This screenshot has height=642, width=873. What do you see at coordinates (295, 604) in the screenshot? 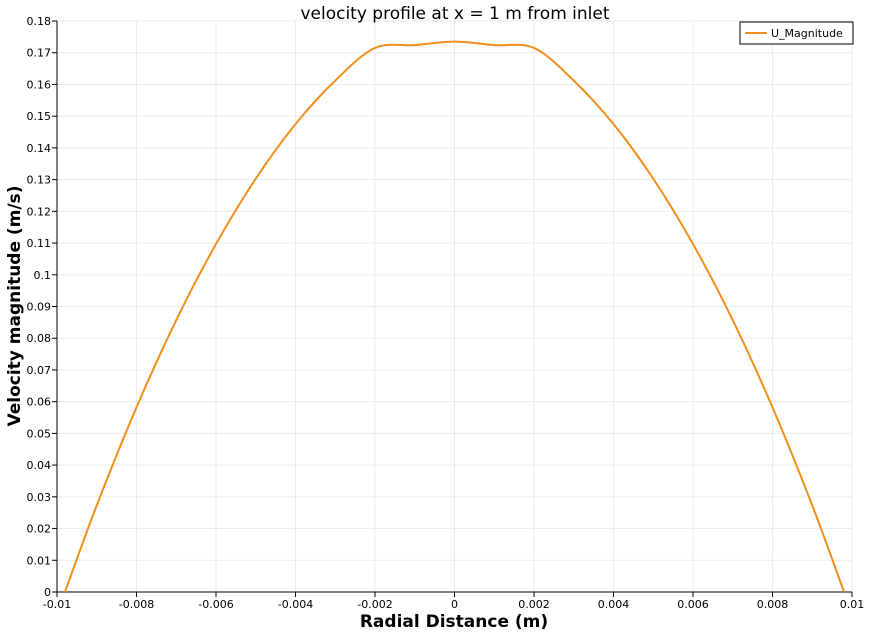
I see `x-tick-label: -0.004` at bounding box center [295, 604].